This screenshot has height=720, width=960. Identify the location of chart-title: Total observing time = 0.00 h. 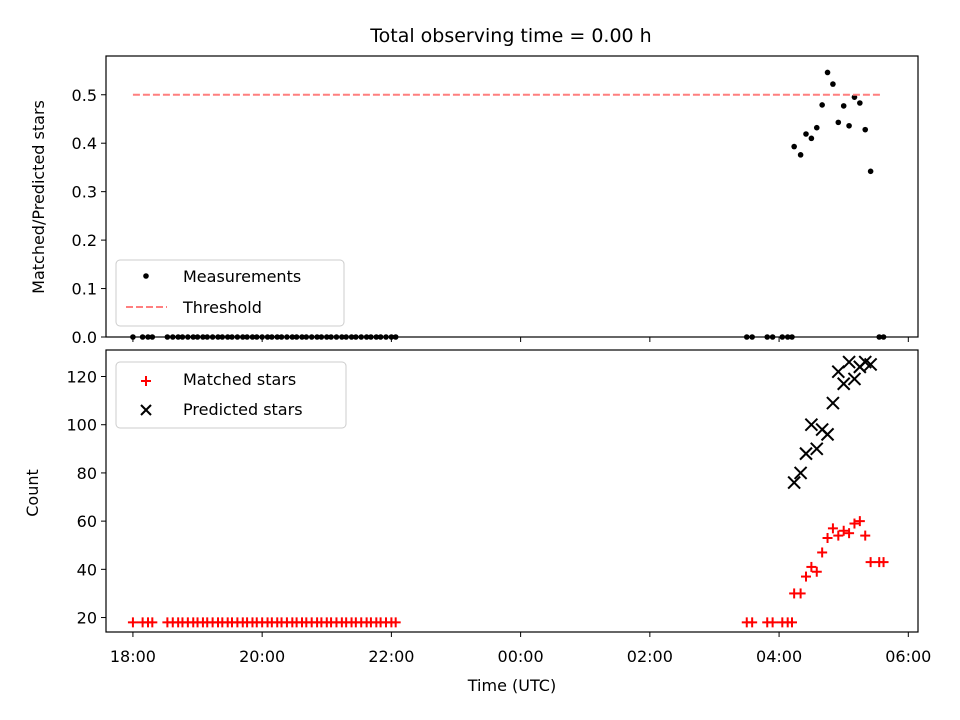
(510, 36).